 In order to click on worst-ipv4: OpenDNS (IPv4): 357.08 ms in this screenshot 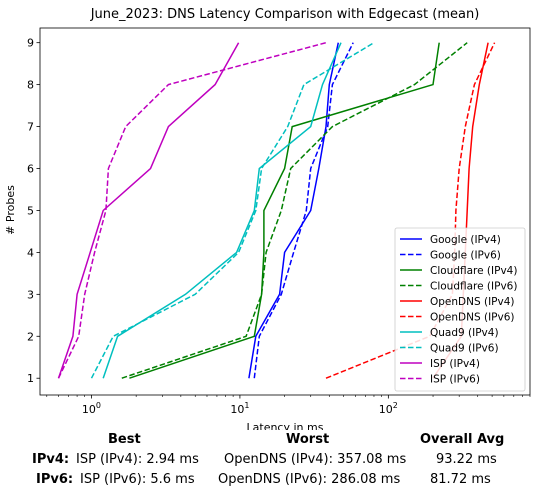, I will do `click(315, 459)`.